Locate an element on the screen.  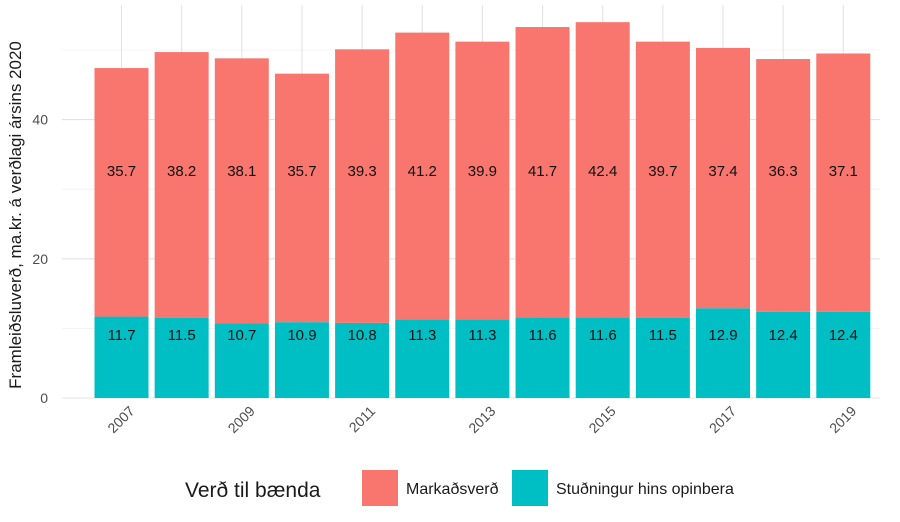
y-tick-label: 20 is located at coordinates (40, 259).